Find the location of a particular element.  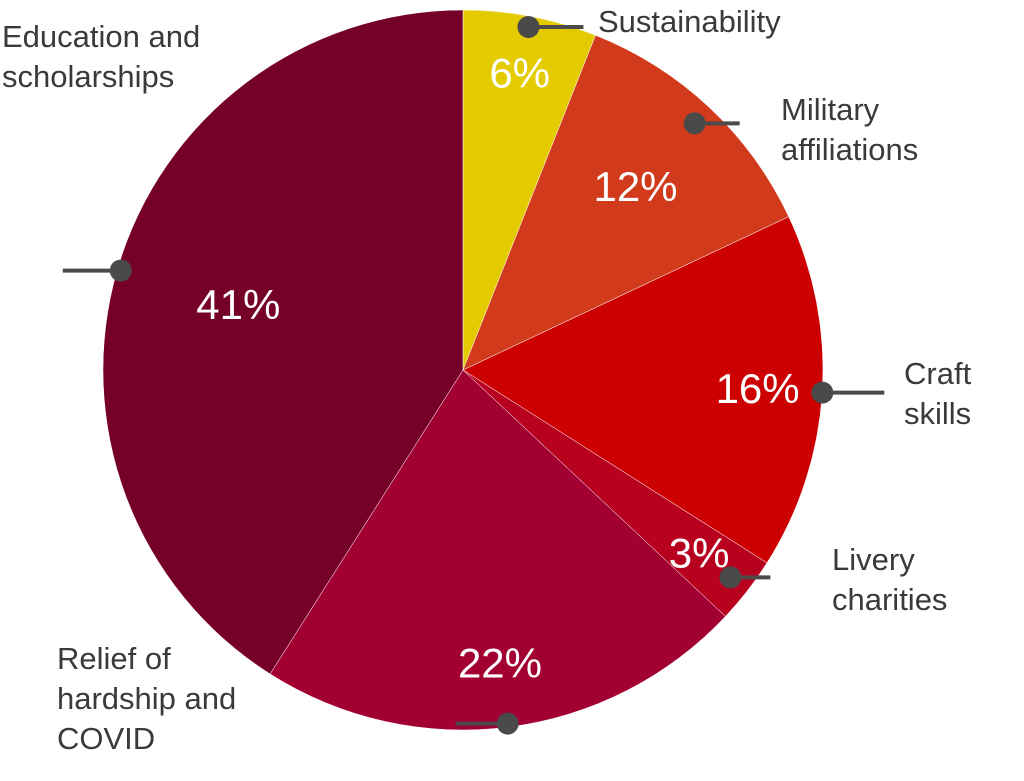

slice-category-label: Relief of hardship and COVID is located at coordinates (146, 699).